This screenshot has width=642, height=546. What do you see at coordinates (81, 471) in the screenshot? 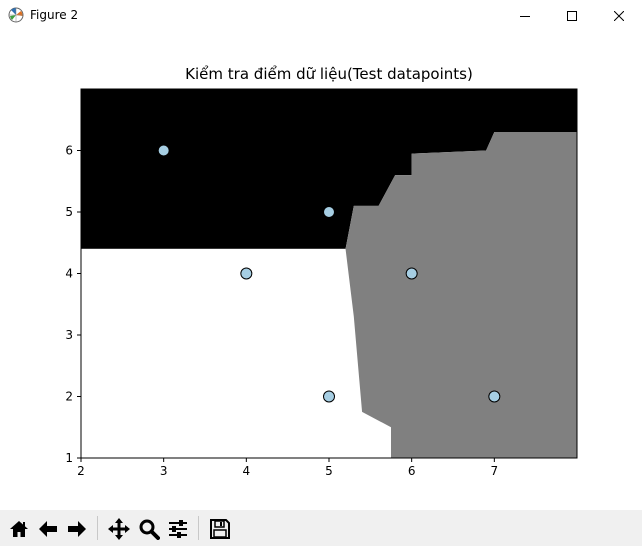
I see `x-tick-label: 2` at bounding box center [81, 471].